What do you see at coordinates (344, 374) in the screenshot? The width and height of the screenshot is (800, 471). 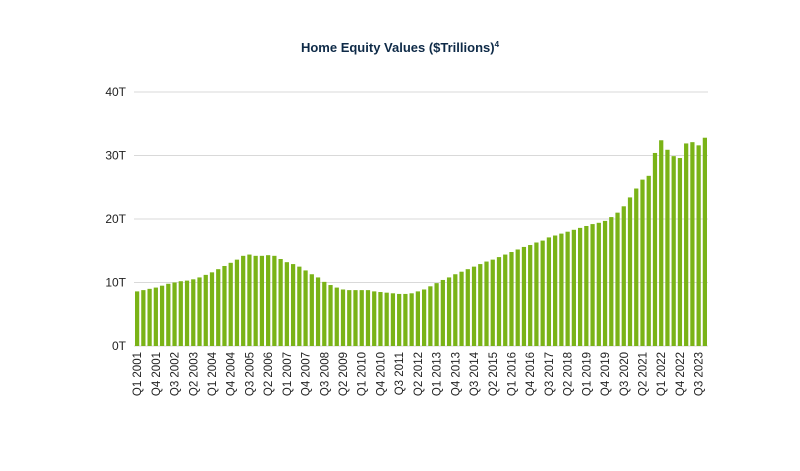 I see `x-tick-label: Q2 2009` at bounding box center [344, 374].